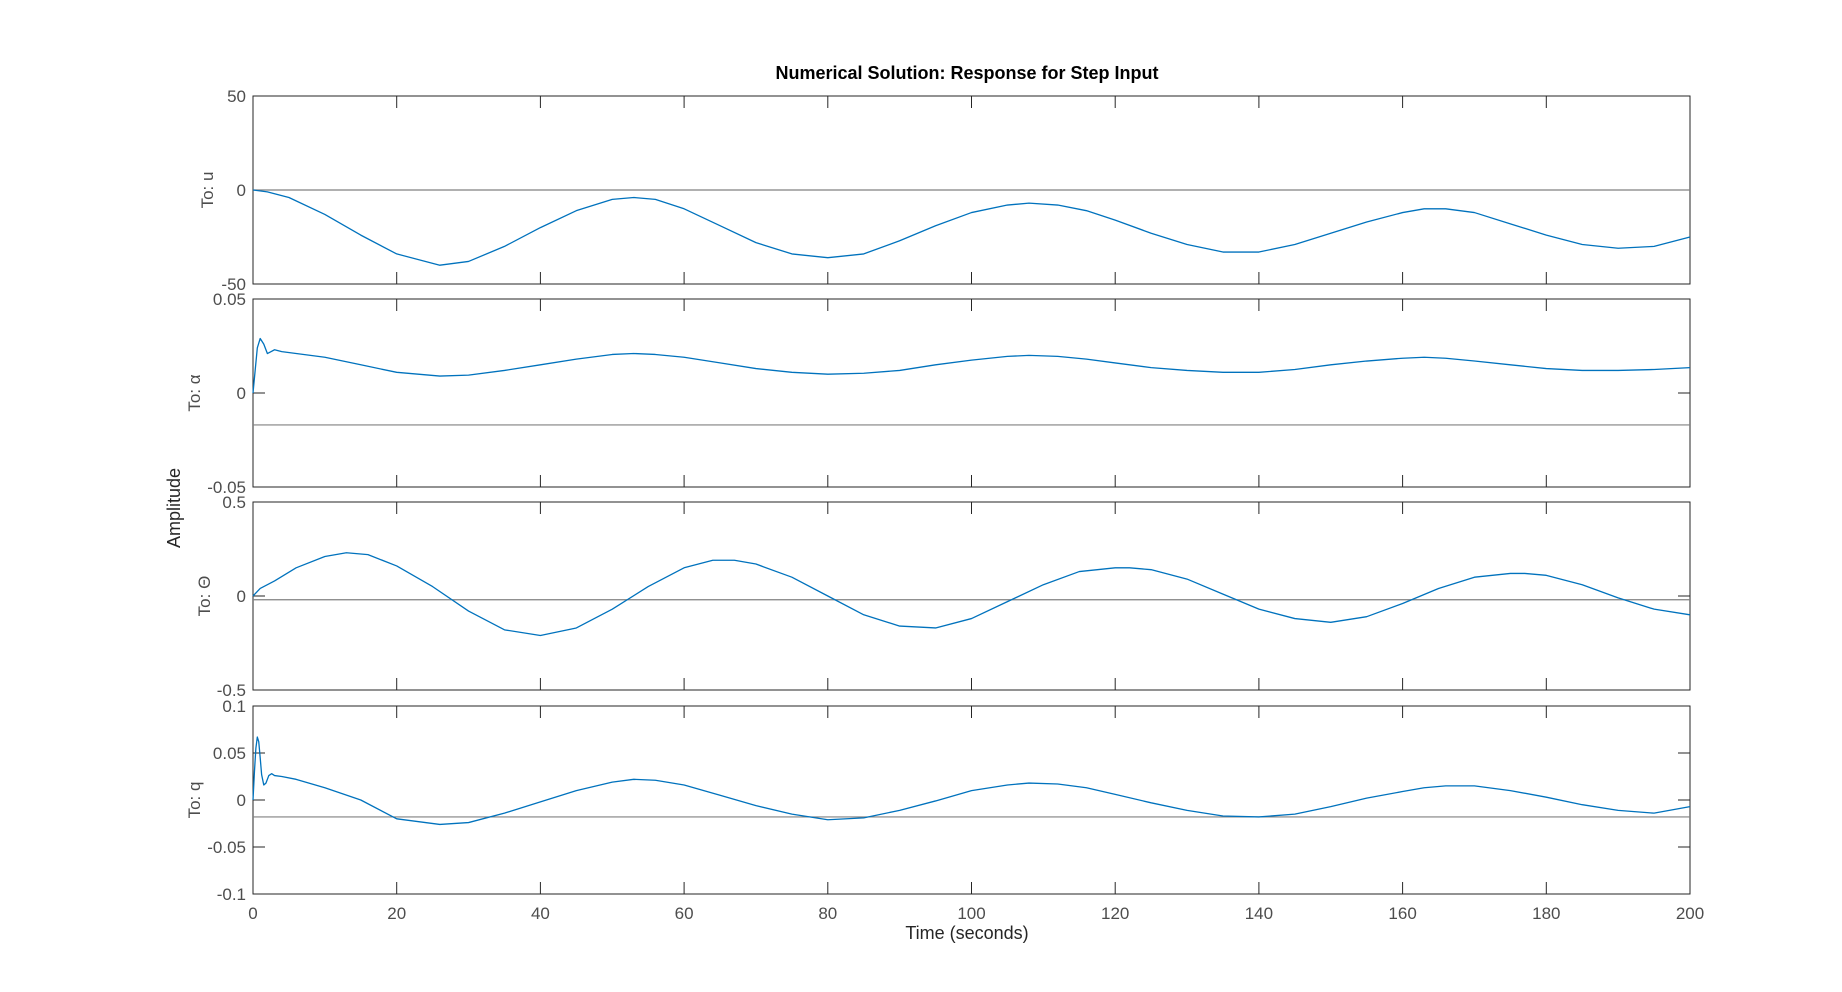 The height and width of the screenshot is (992, 1842). Describe the element at coordinates (233, 284) in the screenshot. I see `y-tick-label: -50` at that location.